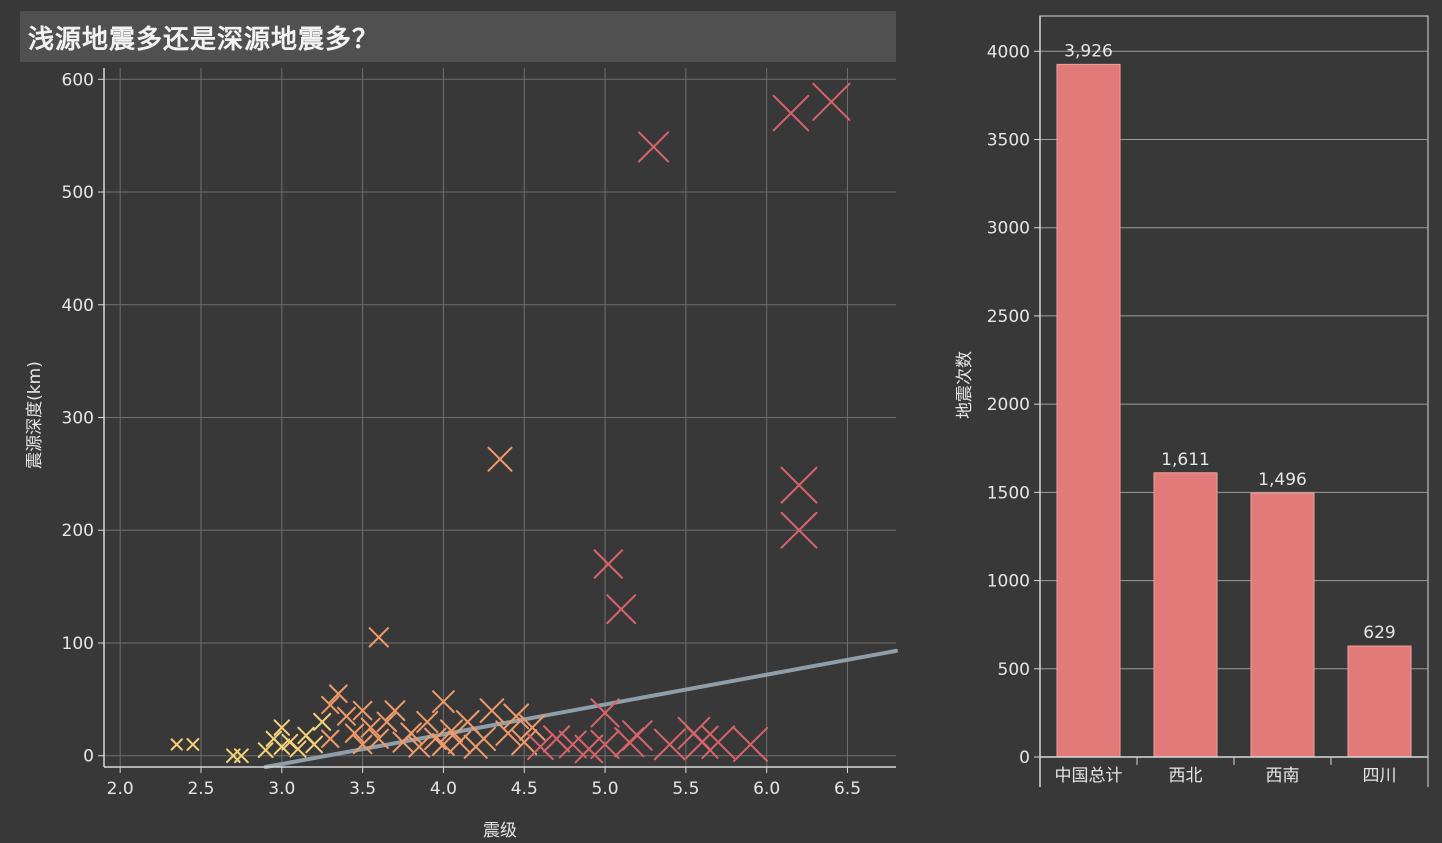  I want to click on bar-y-tick-label: 2500, so click(1008, 317).